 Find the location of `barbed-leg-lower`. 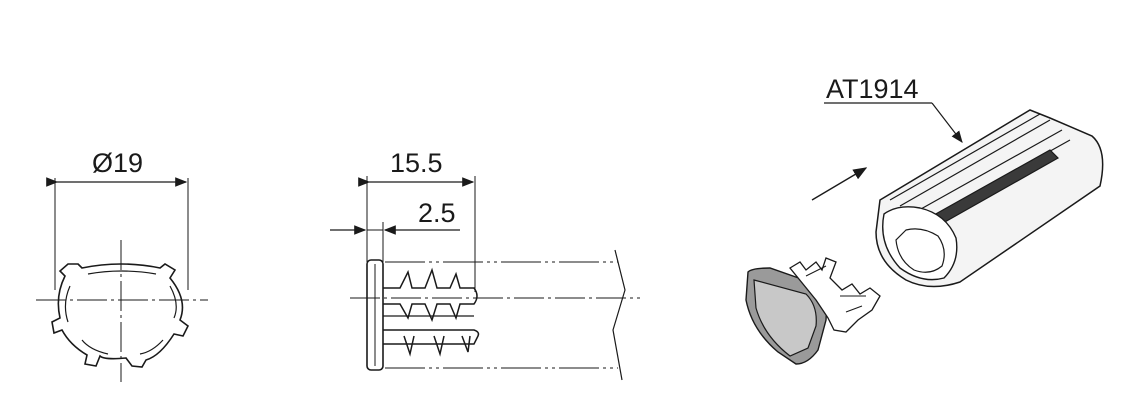

barbed-leg-lower is located at coordinates (431, 343).